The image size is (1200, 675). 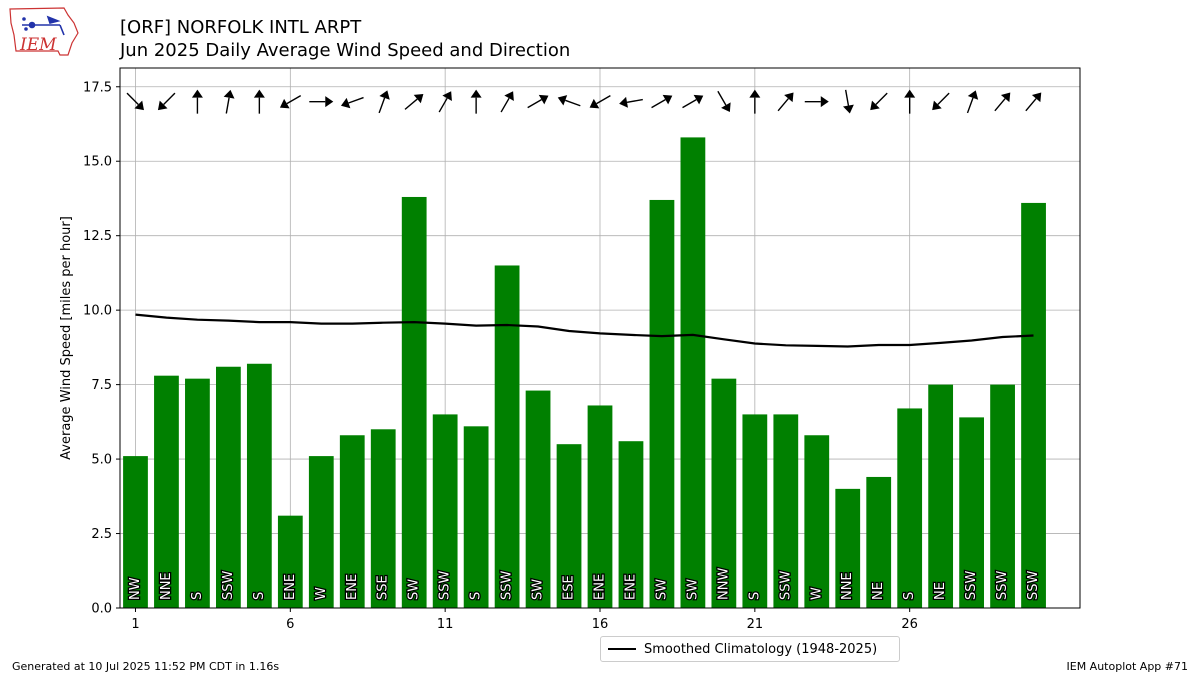 What do you see at coordinates (101, 460) in the screenshot?
I see `y-tick-label: 5.0` at bounding box center [101, 460].